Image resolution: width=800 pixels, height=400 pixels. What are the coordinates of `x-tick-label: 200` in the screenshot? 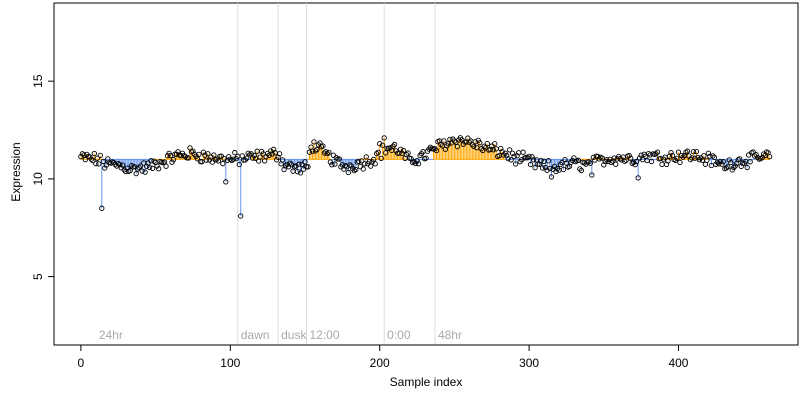 It's located at (380, 363).